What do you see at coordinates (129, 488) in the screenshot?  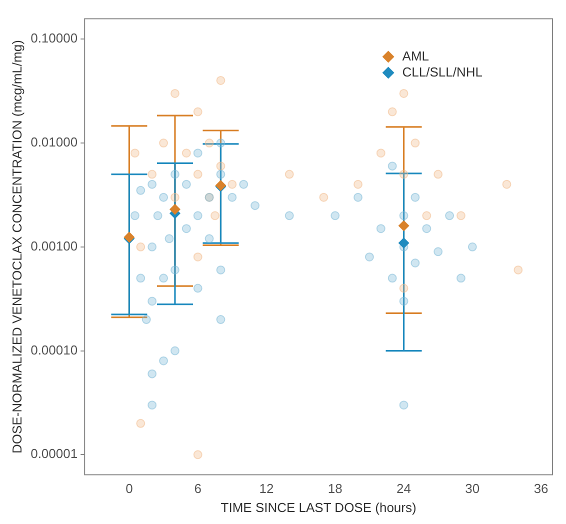 I see `x-tick-label: 0` at bounding box center [129, 488].